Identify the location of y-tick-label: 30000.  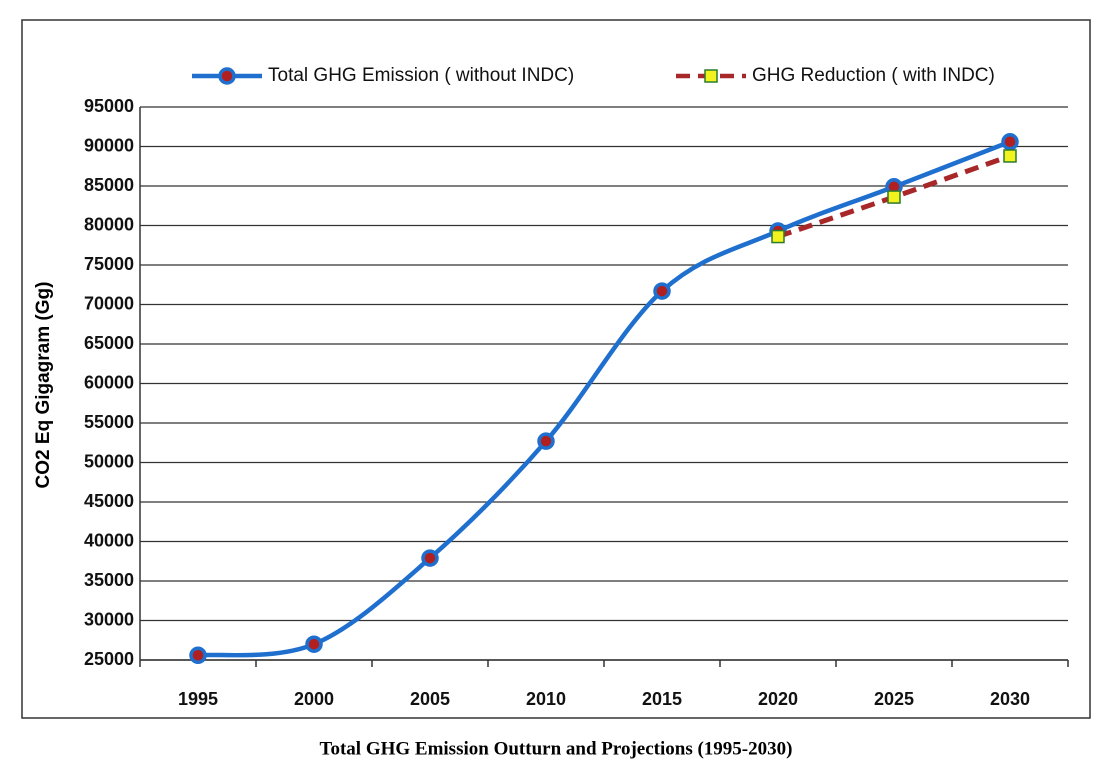
(109, 619).